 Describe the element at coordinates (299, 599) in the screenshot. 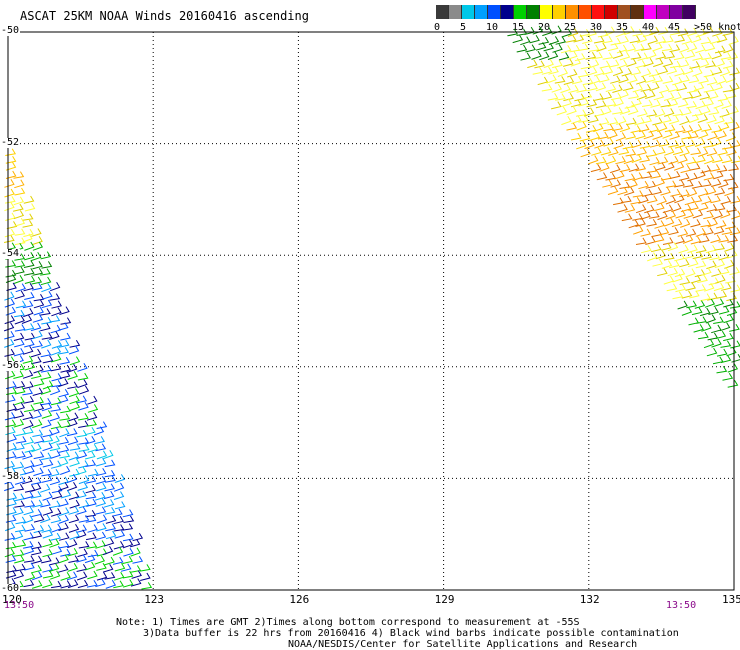

I see `longitude-label: 126` at that location.